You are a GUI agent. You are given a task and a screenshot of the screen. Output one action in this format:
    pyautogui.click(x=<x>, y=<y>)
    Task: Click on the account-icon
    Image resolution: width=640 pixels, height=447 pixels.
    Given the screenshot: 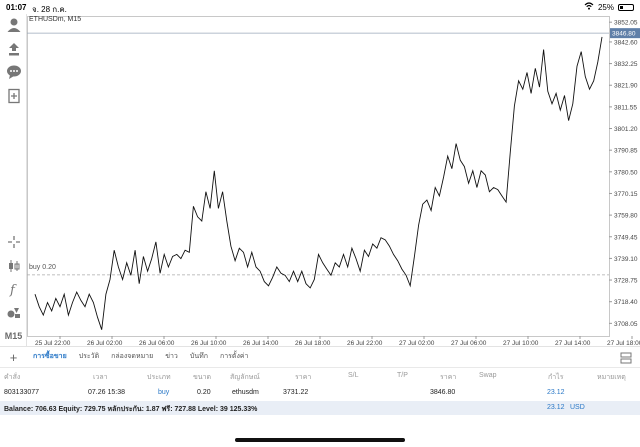 What is the action you would take?
    pyautogui.click(x=13, y=25)
    